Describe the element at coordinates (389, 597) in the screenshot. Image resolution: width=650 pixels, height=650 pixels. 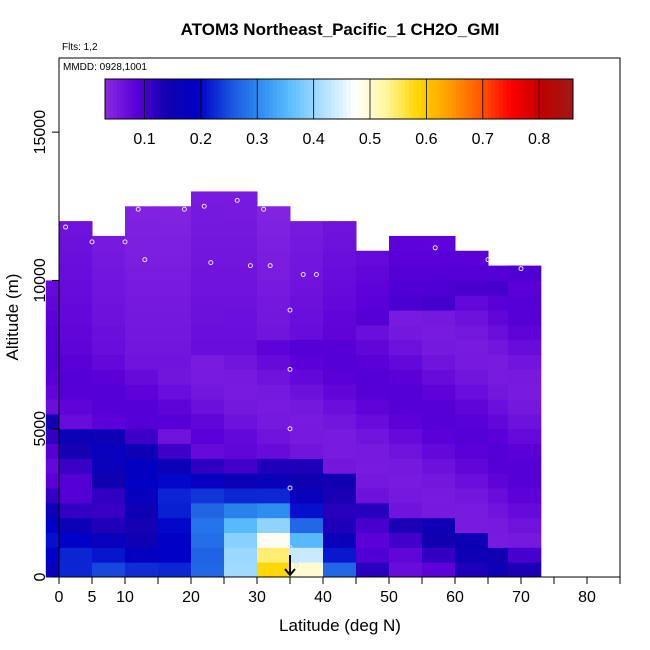
I see `x-tick-label: 50` at that location.